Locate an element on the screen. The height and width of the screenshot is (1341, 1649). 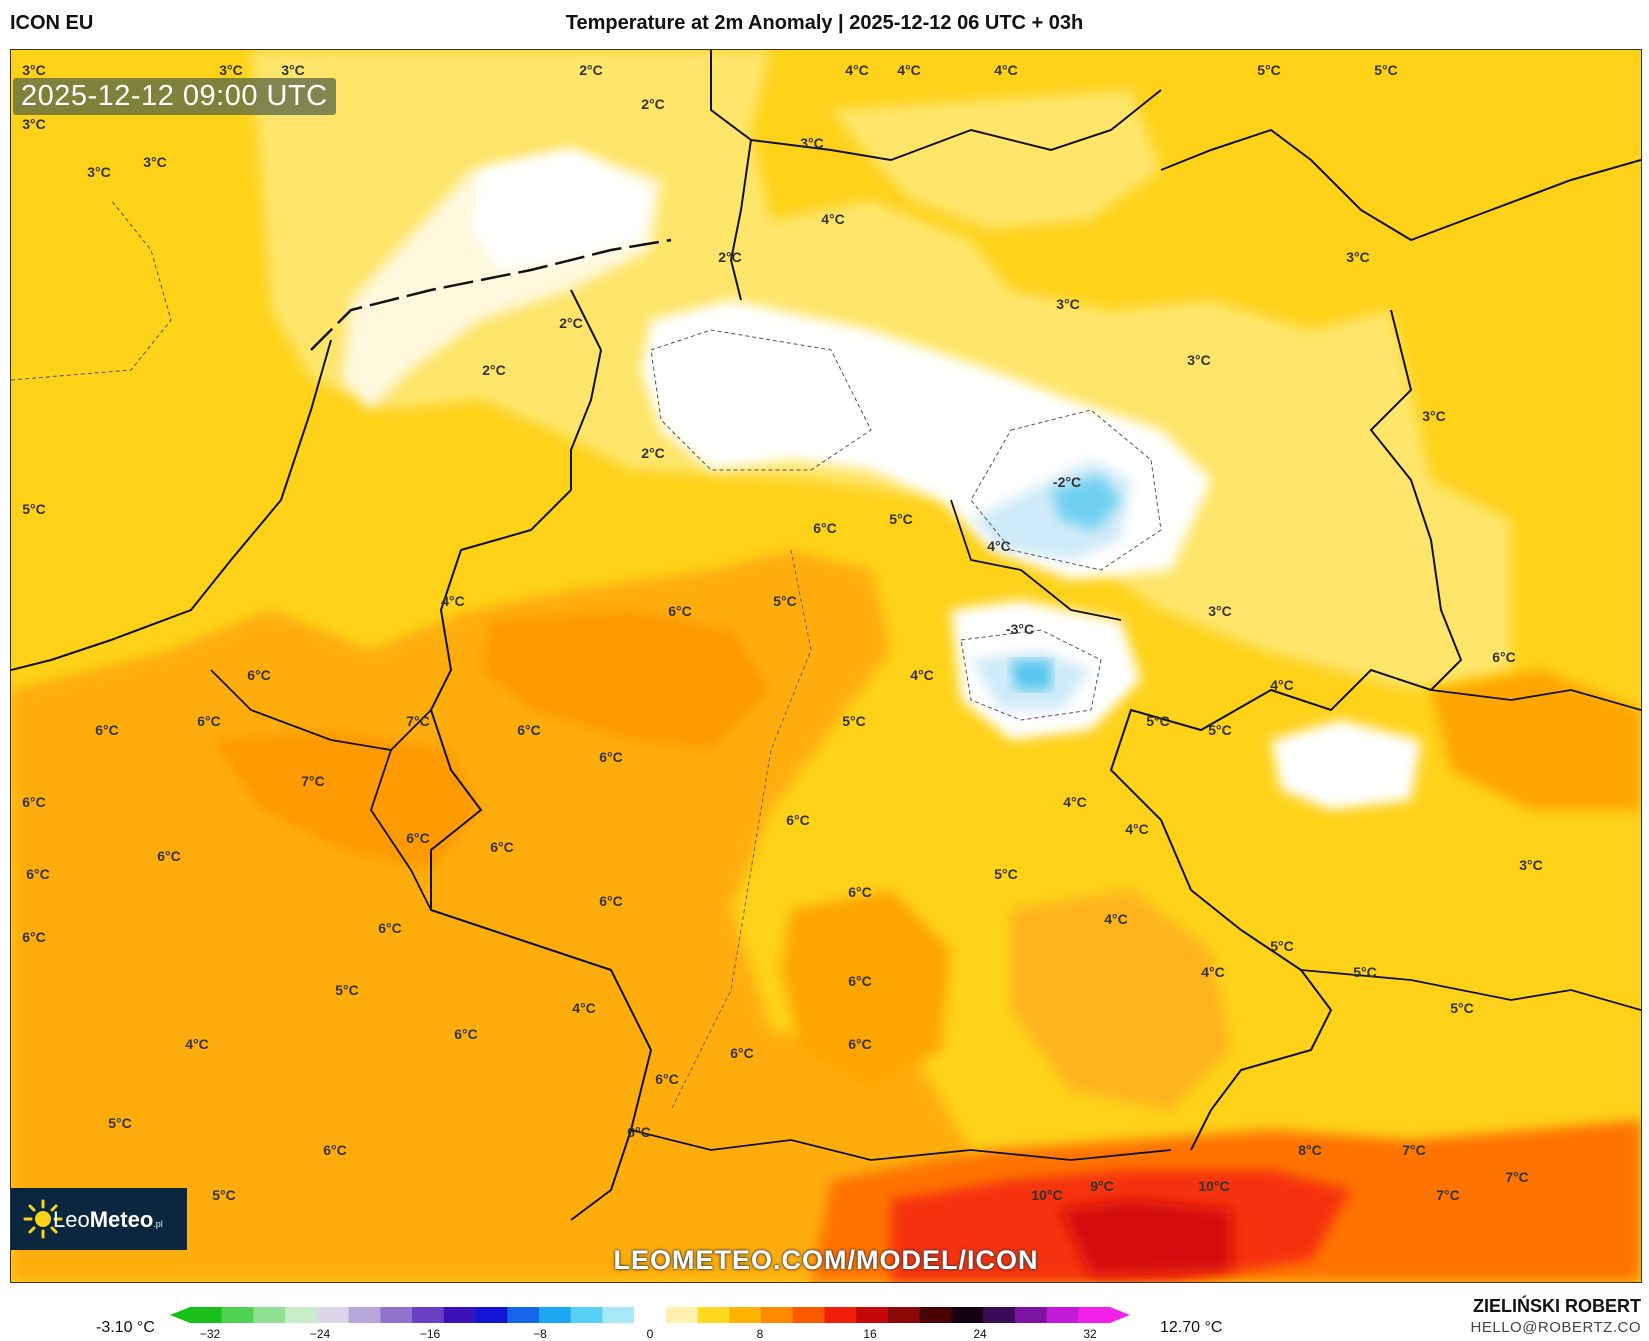
legend-min-value: -3.10 °C is located at coordinates (125, 1327).